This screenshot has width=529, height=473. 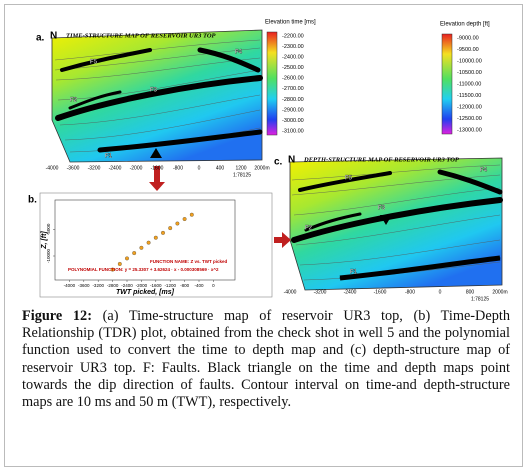 I want to click on colorbar-label: -11000.00, so click(x=469, y=84).